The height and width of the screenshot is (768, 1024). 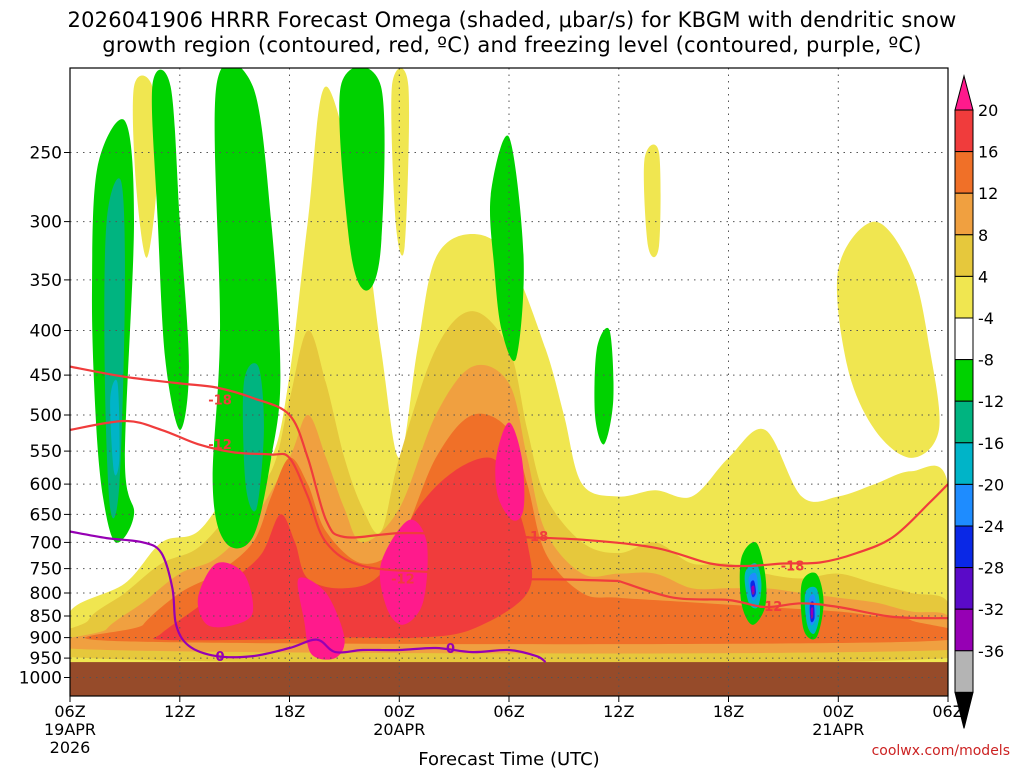 What do you see at coordinates (290, 452) in the screenshot?
I see `dgz-minus18-upper` at bounding box center [290, 452].